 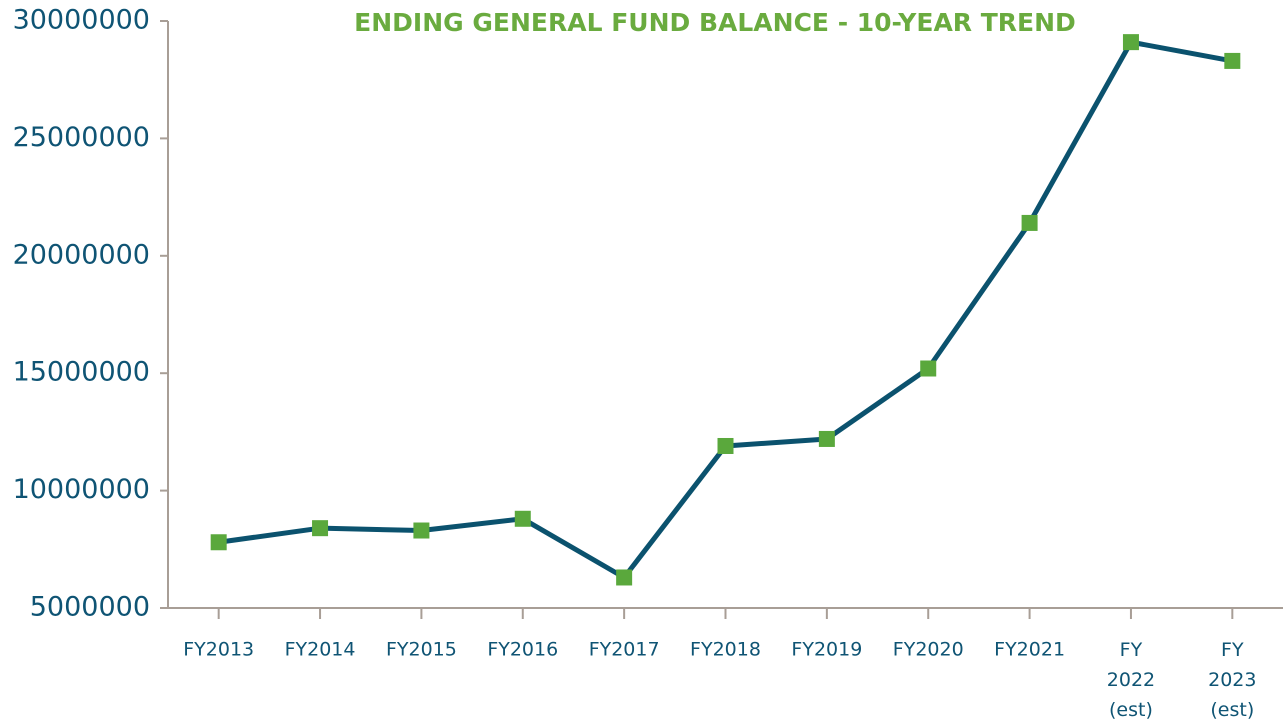 I want to click on x-tick-label: FY2017, so click(x=624, y=650).